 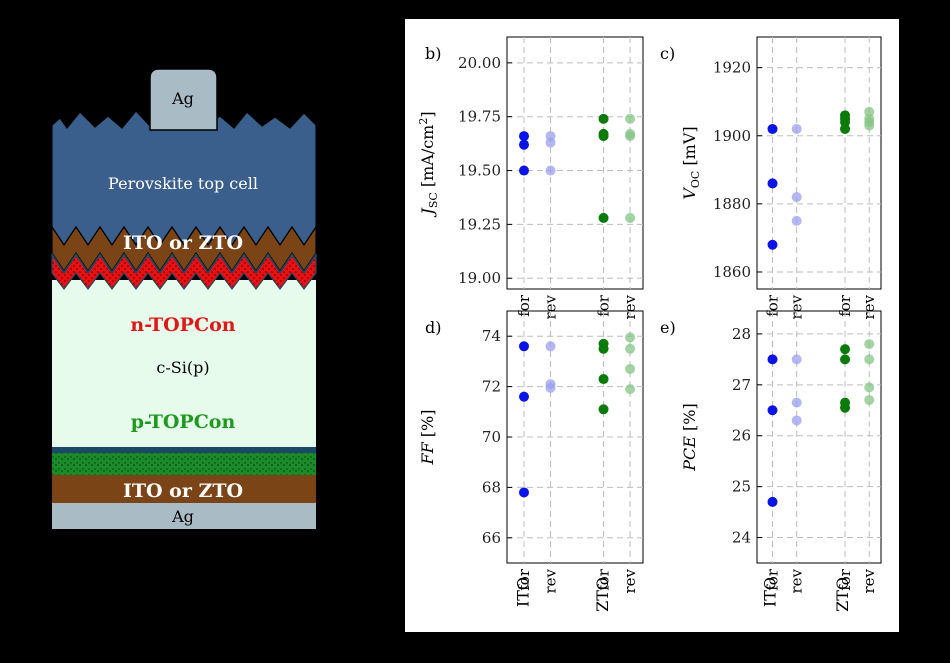 What do you see at coordinates (741, 487) in the screenshot?
I see `y-tick-label: 25` at bounding box center [741, 487].